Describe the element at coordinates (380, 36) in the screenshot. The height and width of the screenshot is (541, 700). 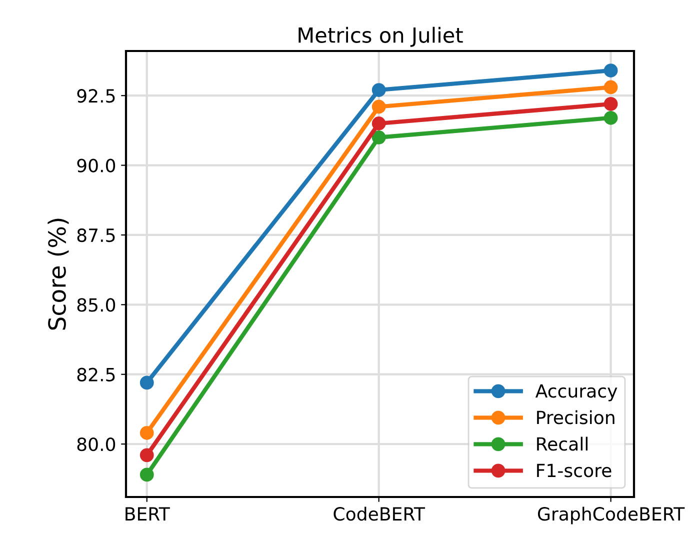
I see `chart-title: Metrics on Juliet` at that location.